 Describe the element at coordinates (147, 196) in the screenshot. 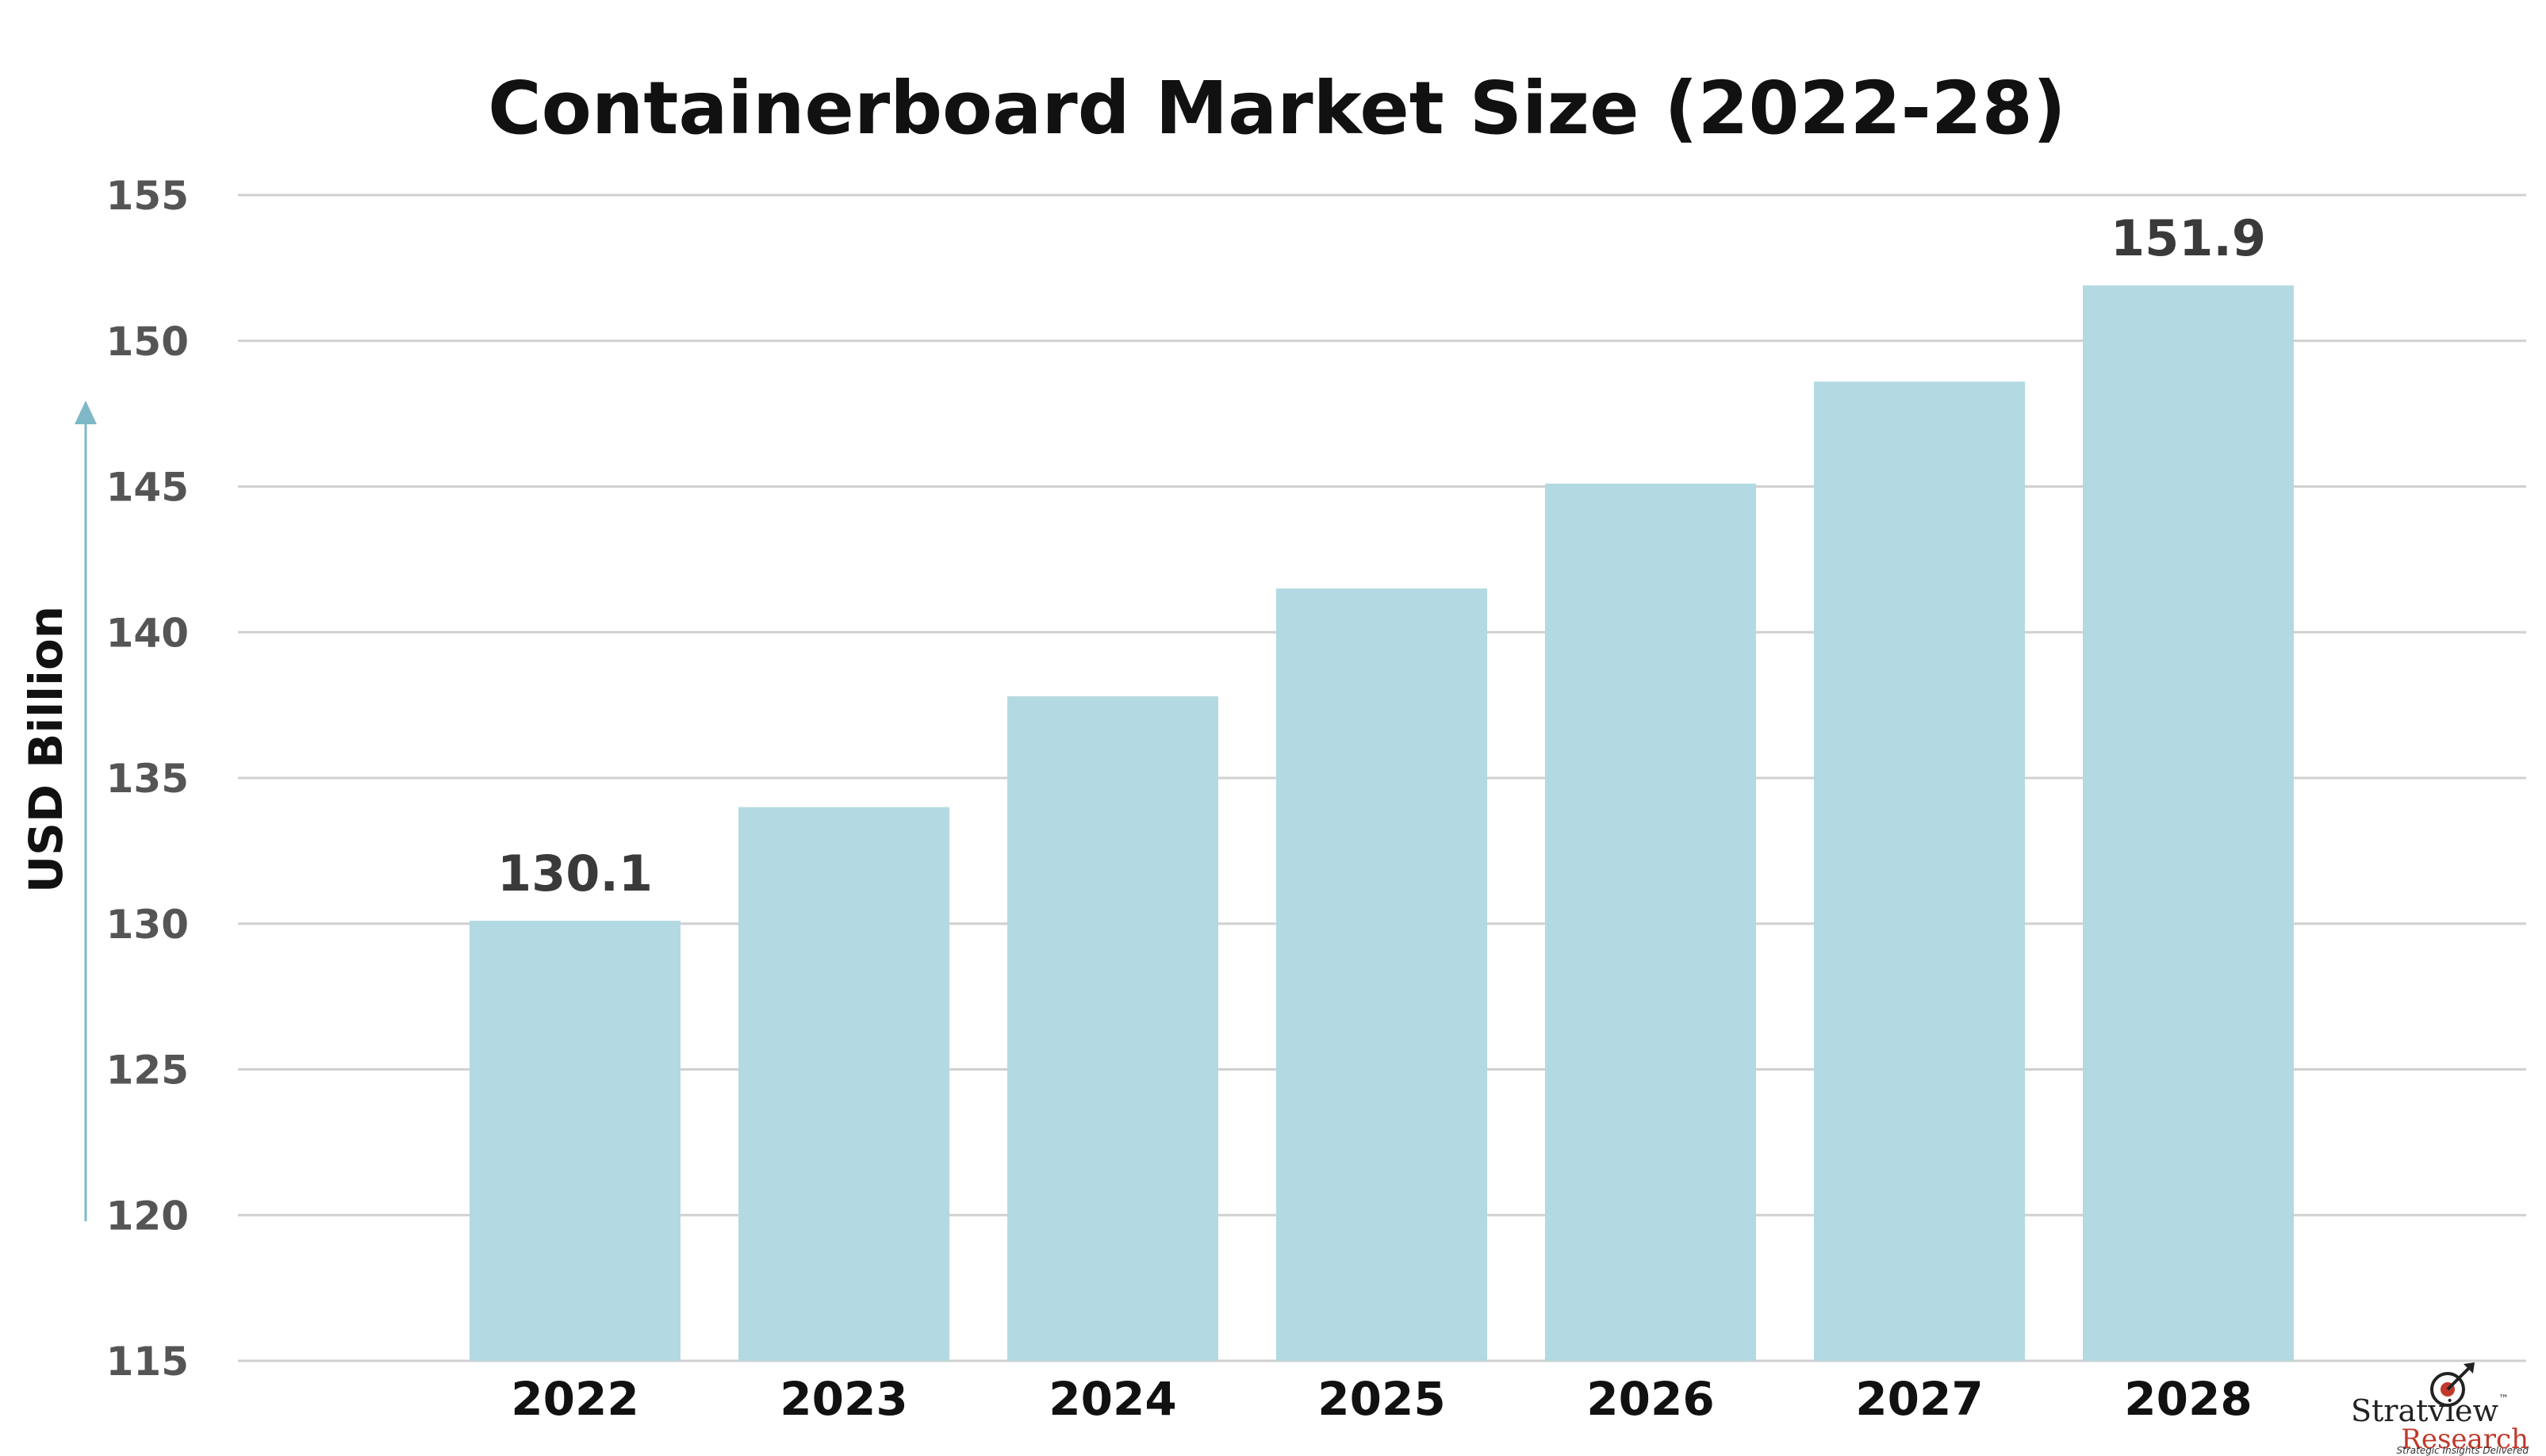

I see `y-tick-label: 155` at that location.